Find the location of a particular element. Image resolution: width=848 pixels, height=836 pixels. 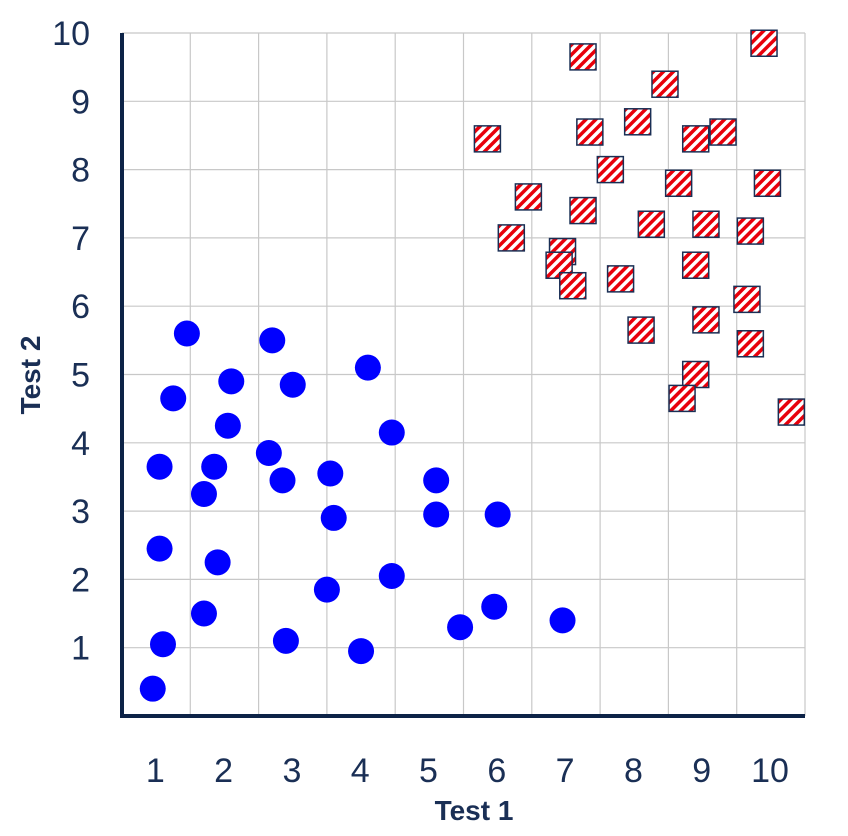

y-axis-title: Test 2 is located at coordinates (30, 375).